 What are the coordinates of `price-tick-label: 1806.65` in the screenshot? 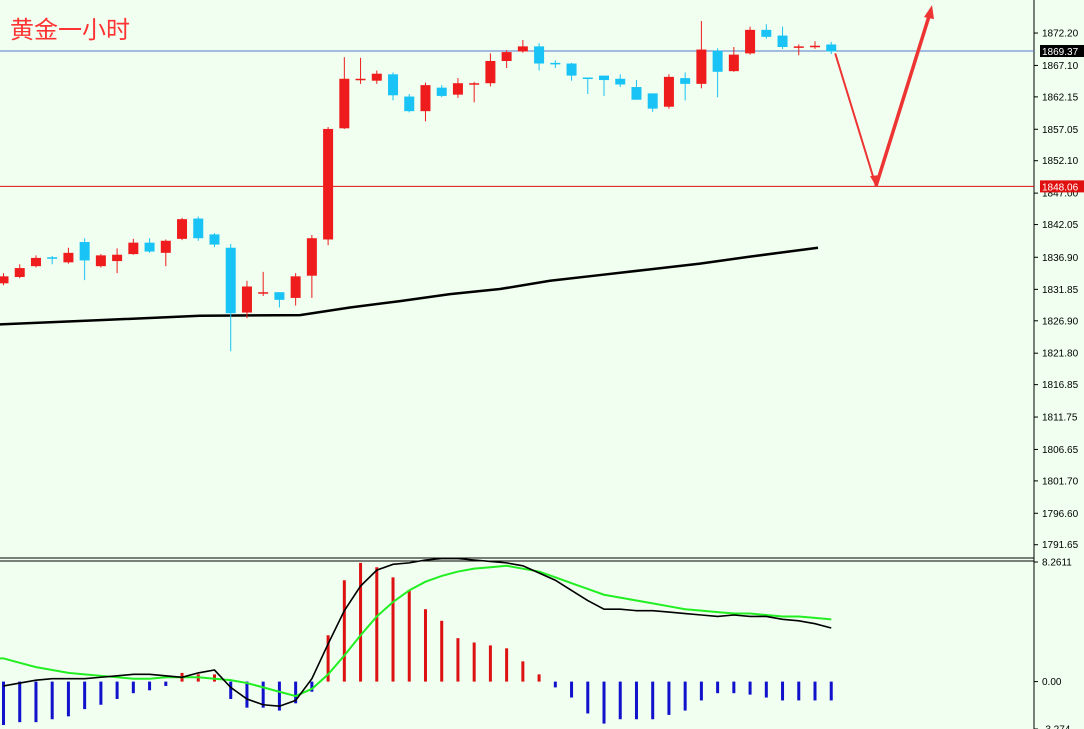 It's located at (1060, 450).